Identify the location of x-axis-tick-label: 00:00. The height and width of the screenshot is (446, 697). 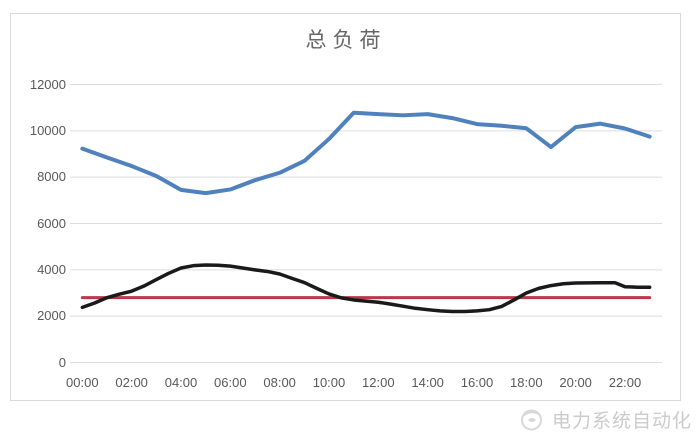
(82, 382).